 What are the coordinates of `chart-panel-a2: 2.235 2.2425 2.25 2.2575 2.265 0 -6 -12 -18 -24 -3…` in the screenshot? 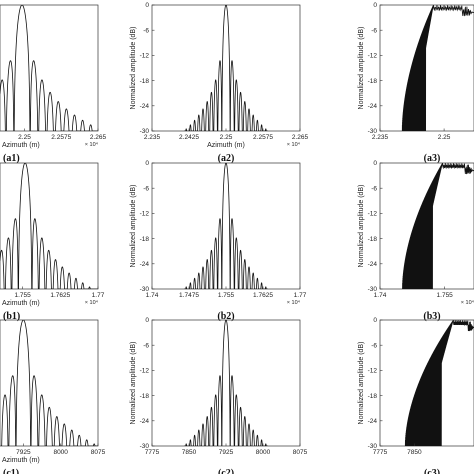 It's located at (219, 83).